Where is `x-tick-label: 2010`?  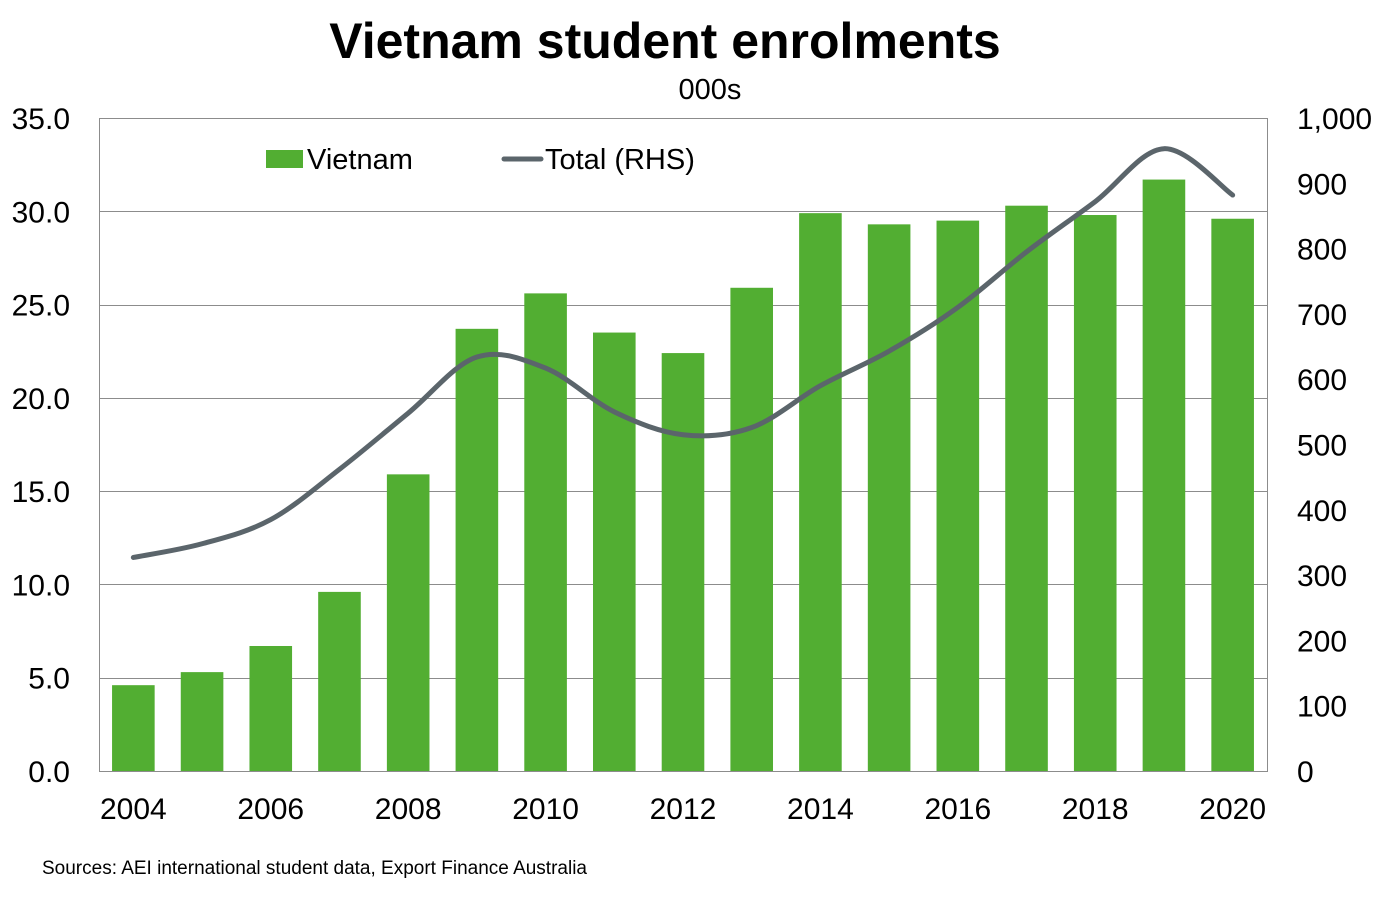 x-tick-label: 2010 is located at coordinates (545, 809).